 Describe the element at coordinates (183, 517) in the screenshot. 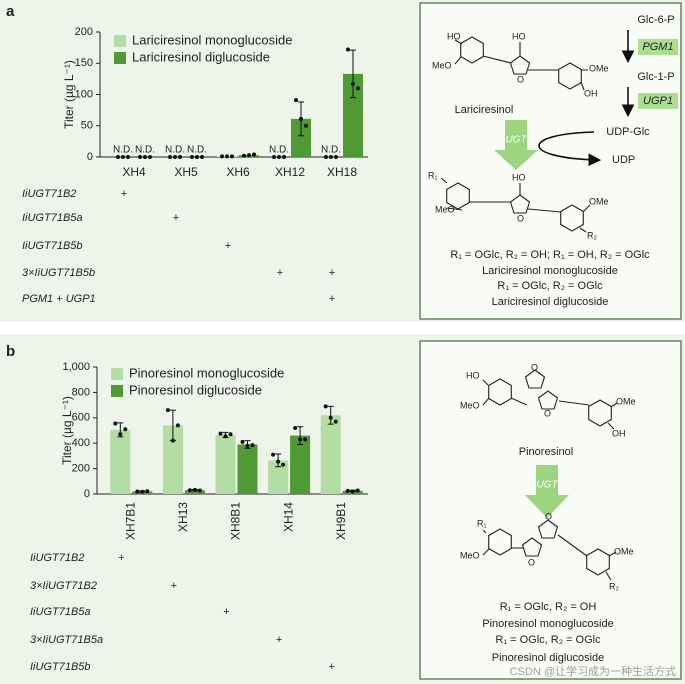

I see `x-tick-label: XH13` at that location.